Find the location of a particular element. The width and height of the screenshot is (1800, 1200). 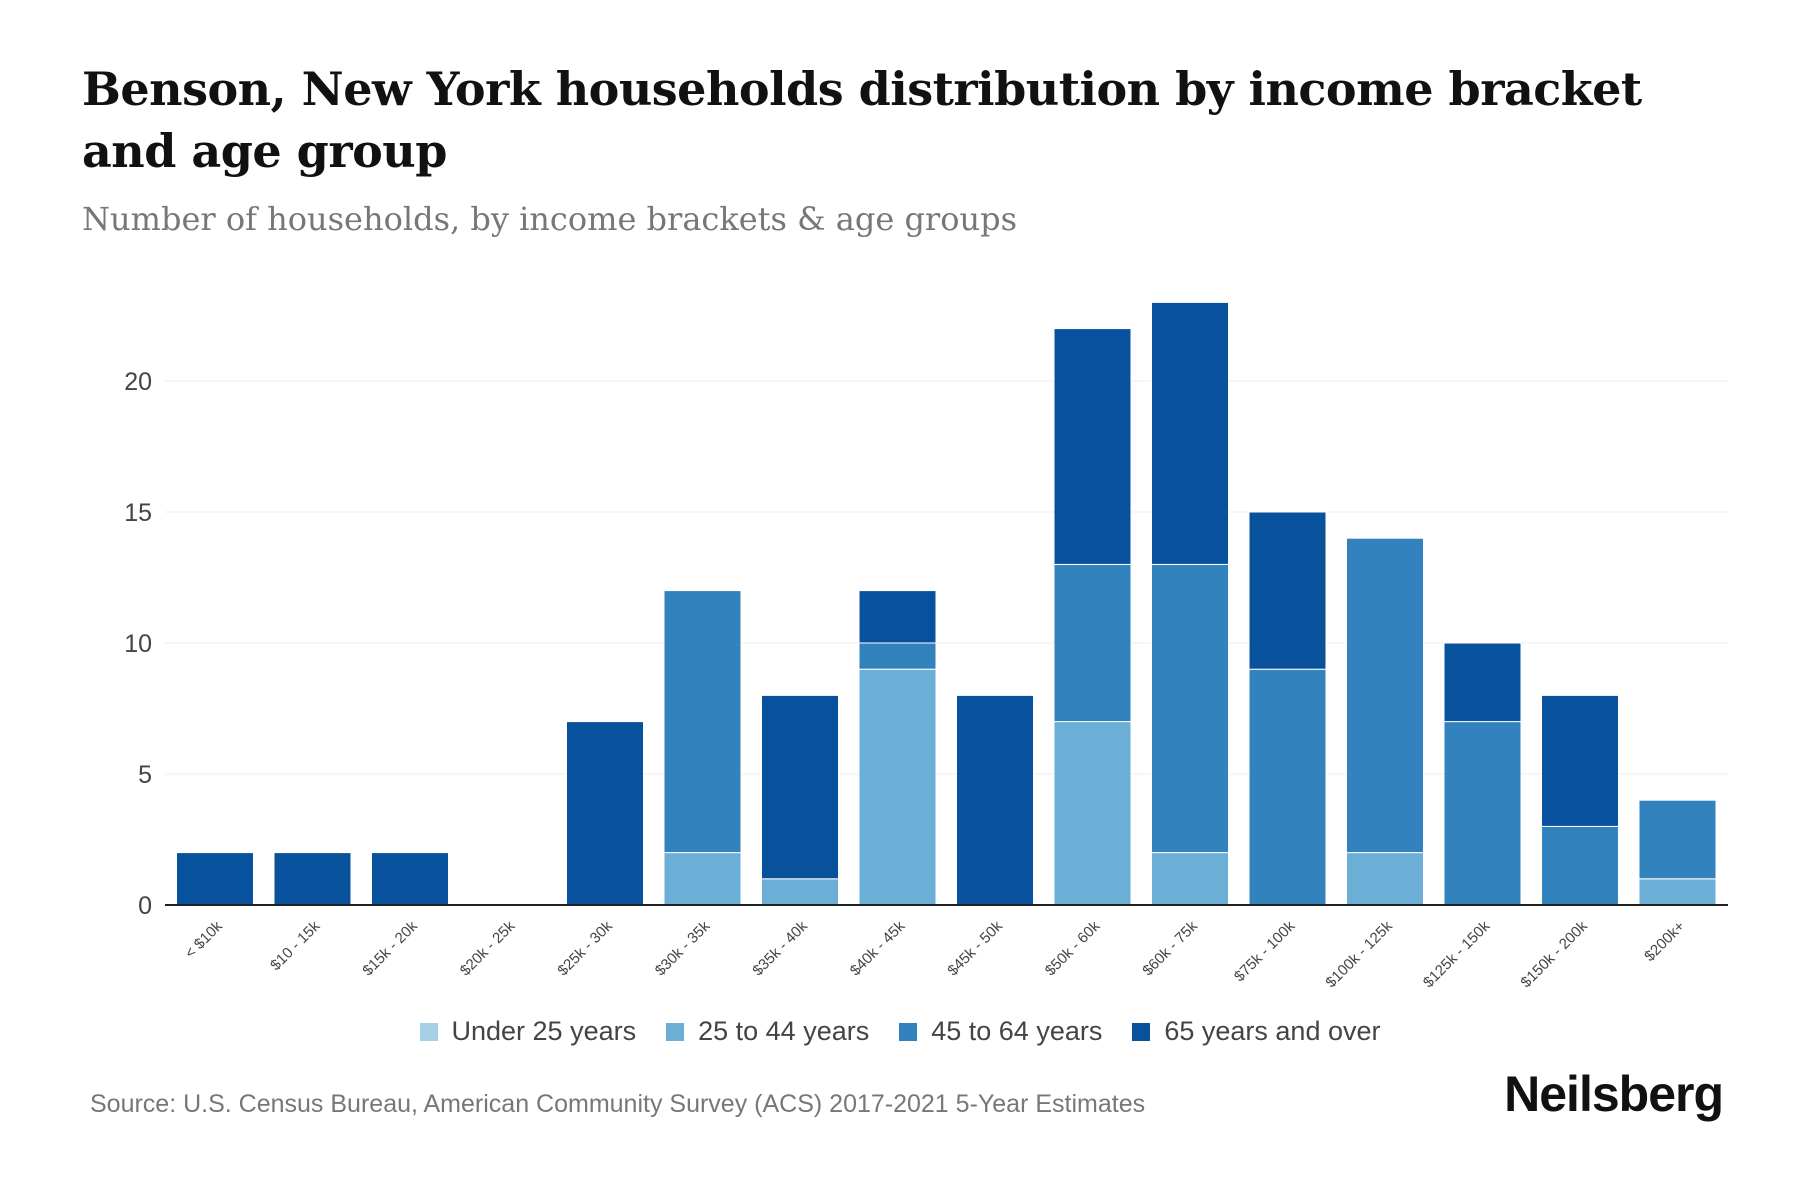

legend-item: Under 25 years is located at coordinates (528, 1031).